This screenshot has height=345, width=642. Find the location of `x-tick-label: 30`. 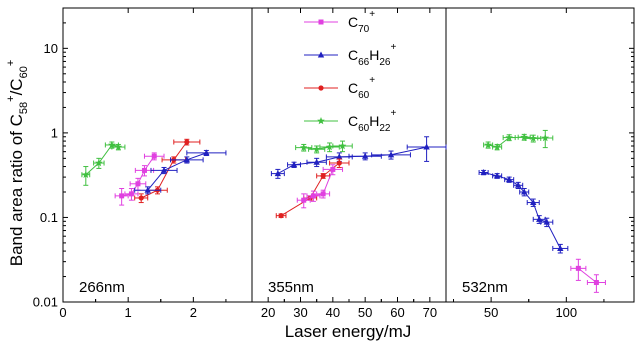

x-tick-label: 30 is located at coordinates (300, 312).